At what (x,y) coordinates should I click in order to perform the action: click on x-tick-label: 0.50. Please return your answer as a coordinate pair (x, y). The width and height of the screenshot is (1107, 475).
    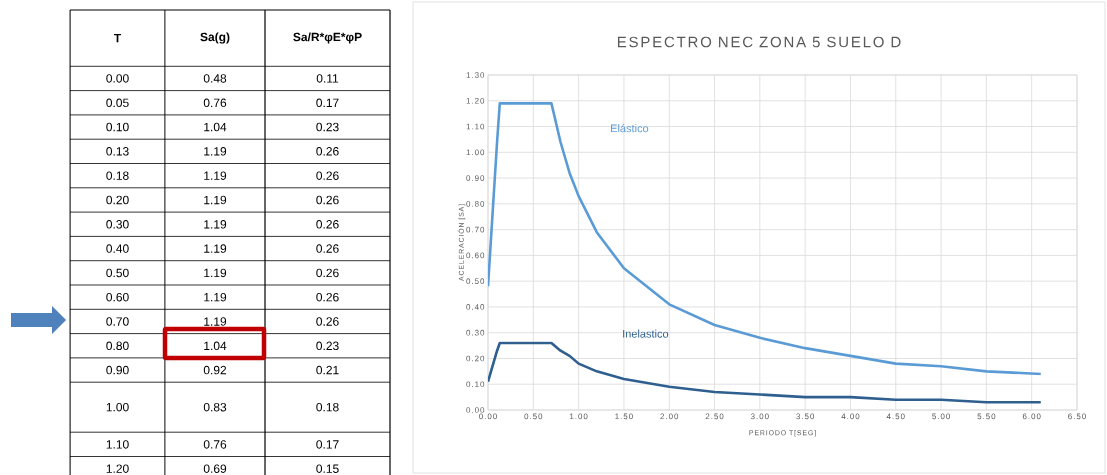
    Looking at the image, I should click on (533, 416).